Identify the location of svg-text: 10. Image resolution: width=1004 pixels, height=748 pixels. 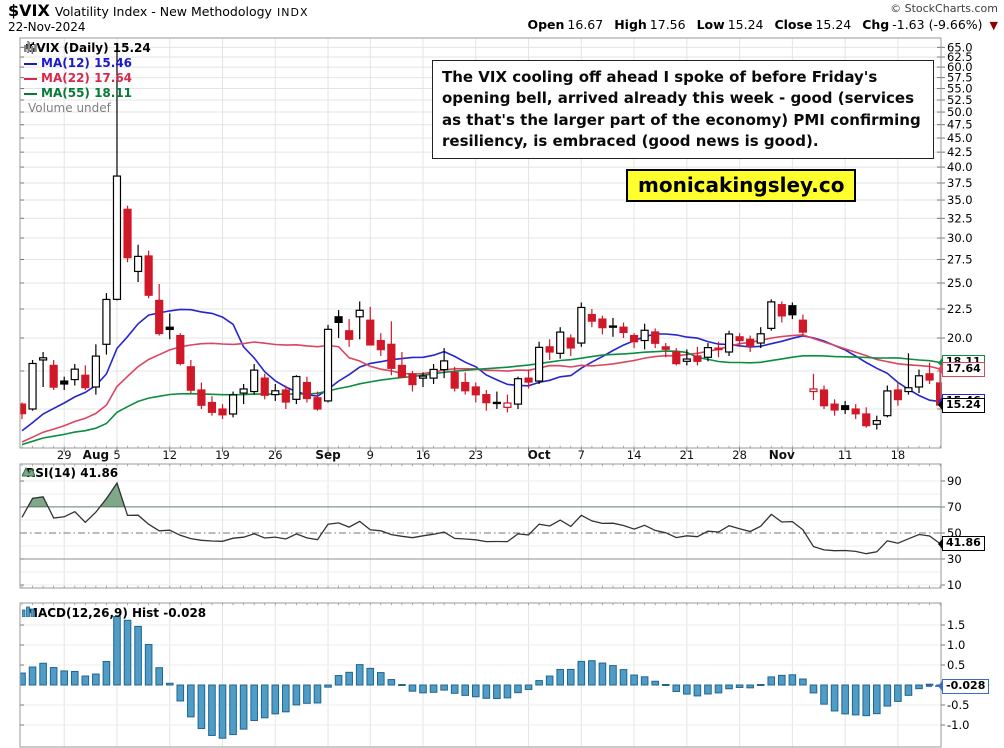
(954, 585).